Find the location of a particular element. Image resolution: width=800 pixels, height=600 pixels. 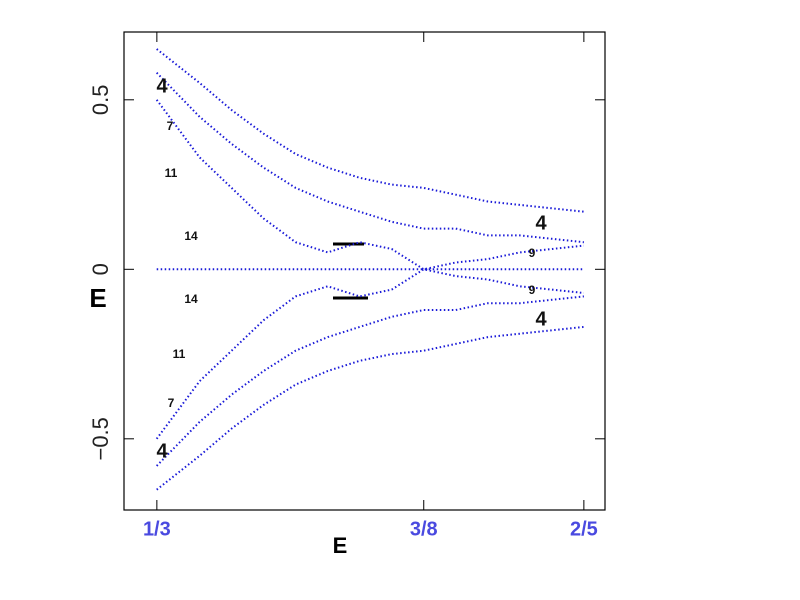

y-tick-label: 0 is located at coordinates (100, 269).